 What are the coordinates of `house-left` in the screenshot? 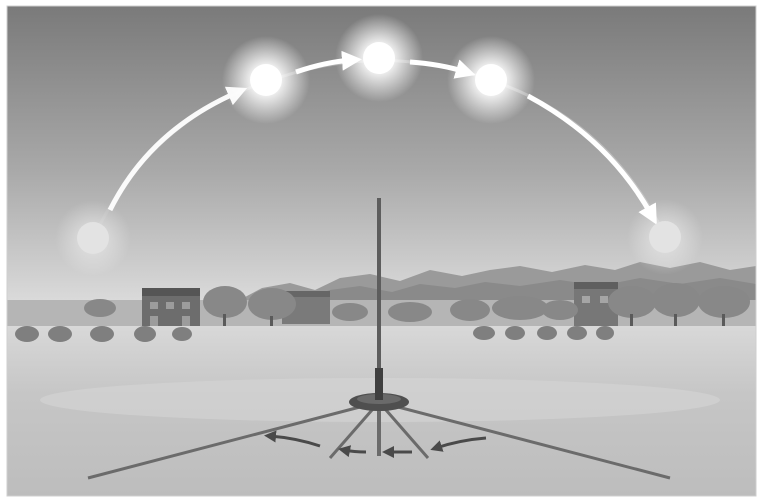 It's located at (171, 309).